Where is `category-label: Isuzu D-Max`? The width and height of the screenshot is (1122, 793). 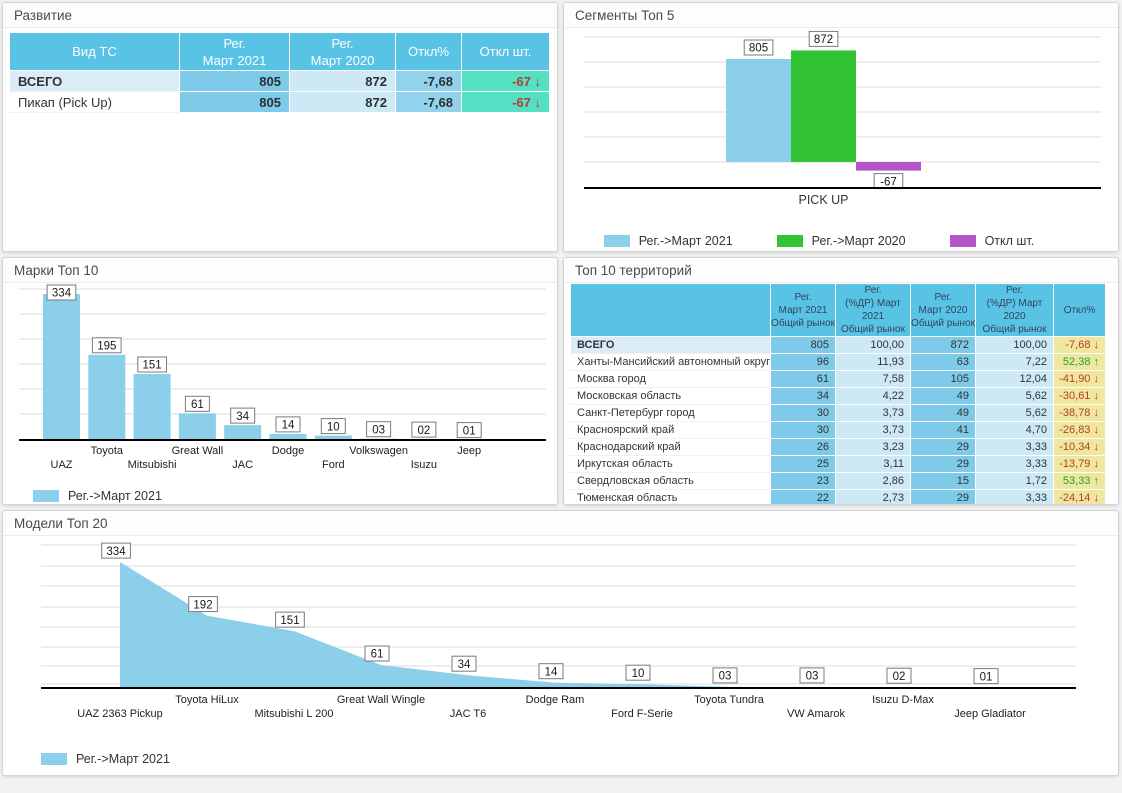
category-label: Isuzu D-Max is located at coordinates (903, 700).